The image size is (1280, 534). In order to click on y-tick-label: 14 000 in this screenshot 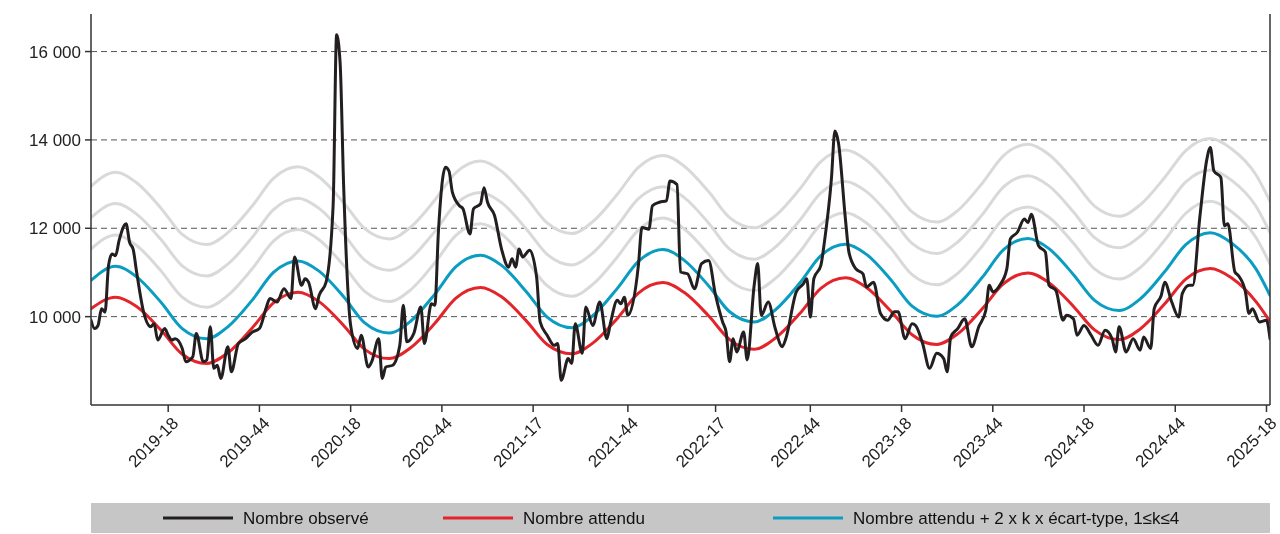, I will do `click(55, 140)`.